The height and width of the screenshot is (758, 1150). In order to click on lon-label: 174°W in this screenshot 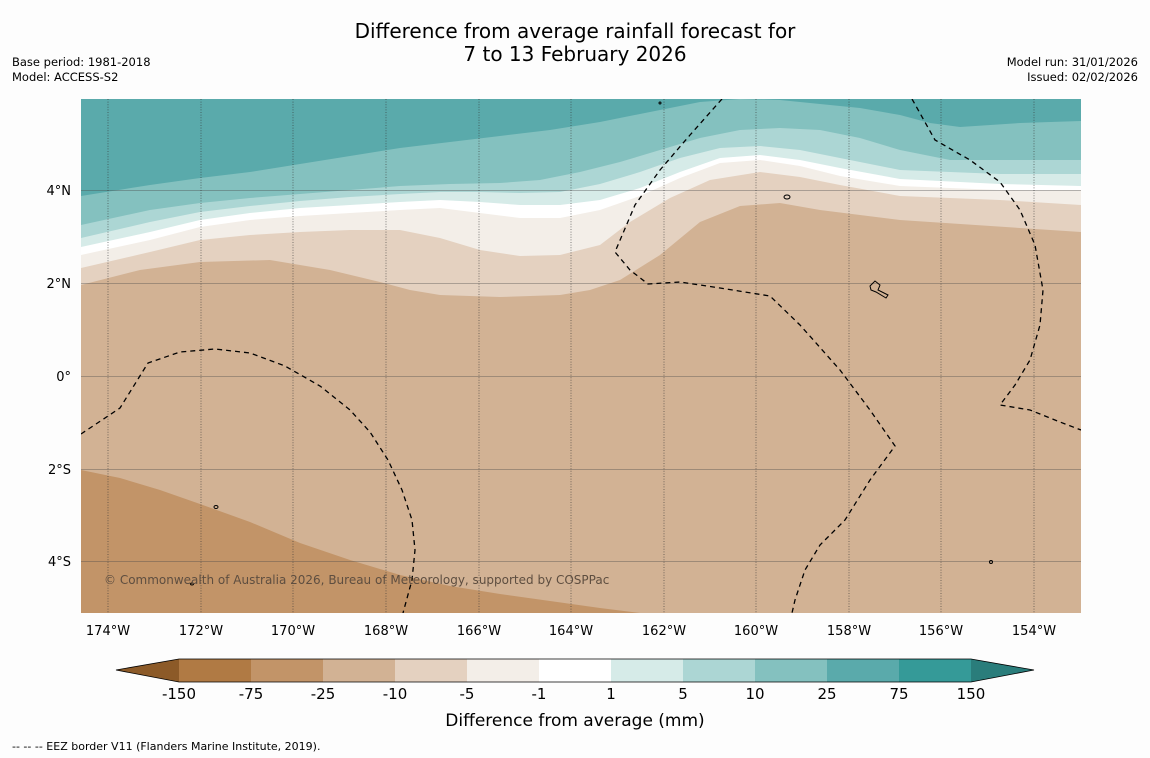, I will do `click(108, 631)`.